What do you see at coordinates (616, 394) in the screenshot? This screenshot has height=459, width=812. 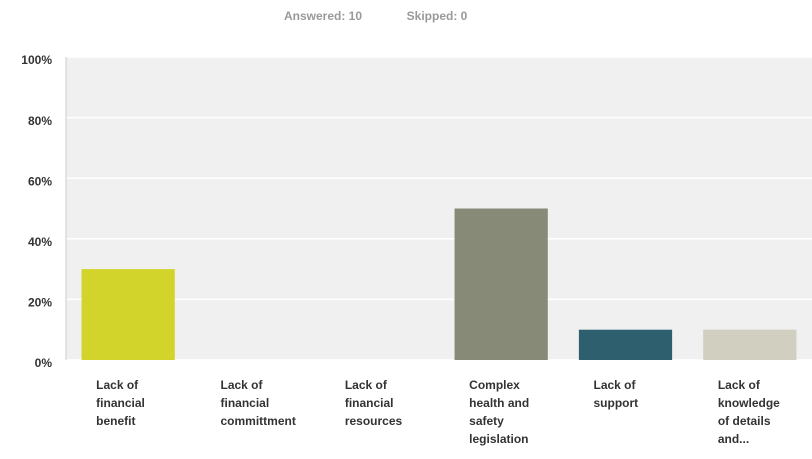 I see `x-tick-label: Lack of support` at bounding box center [616, 394].